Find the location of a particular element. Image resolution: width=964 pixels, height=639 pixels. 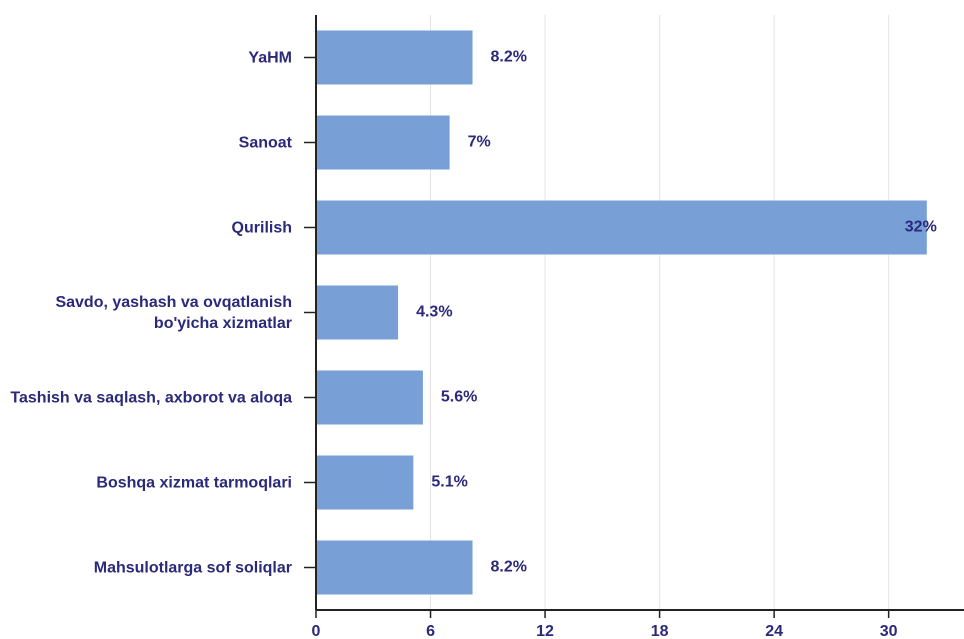

x-tick-label: 0 is located at coordinates (316, 631).